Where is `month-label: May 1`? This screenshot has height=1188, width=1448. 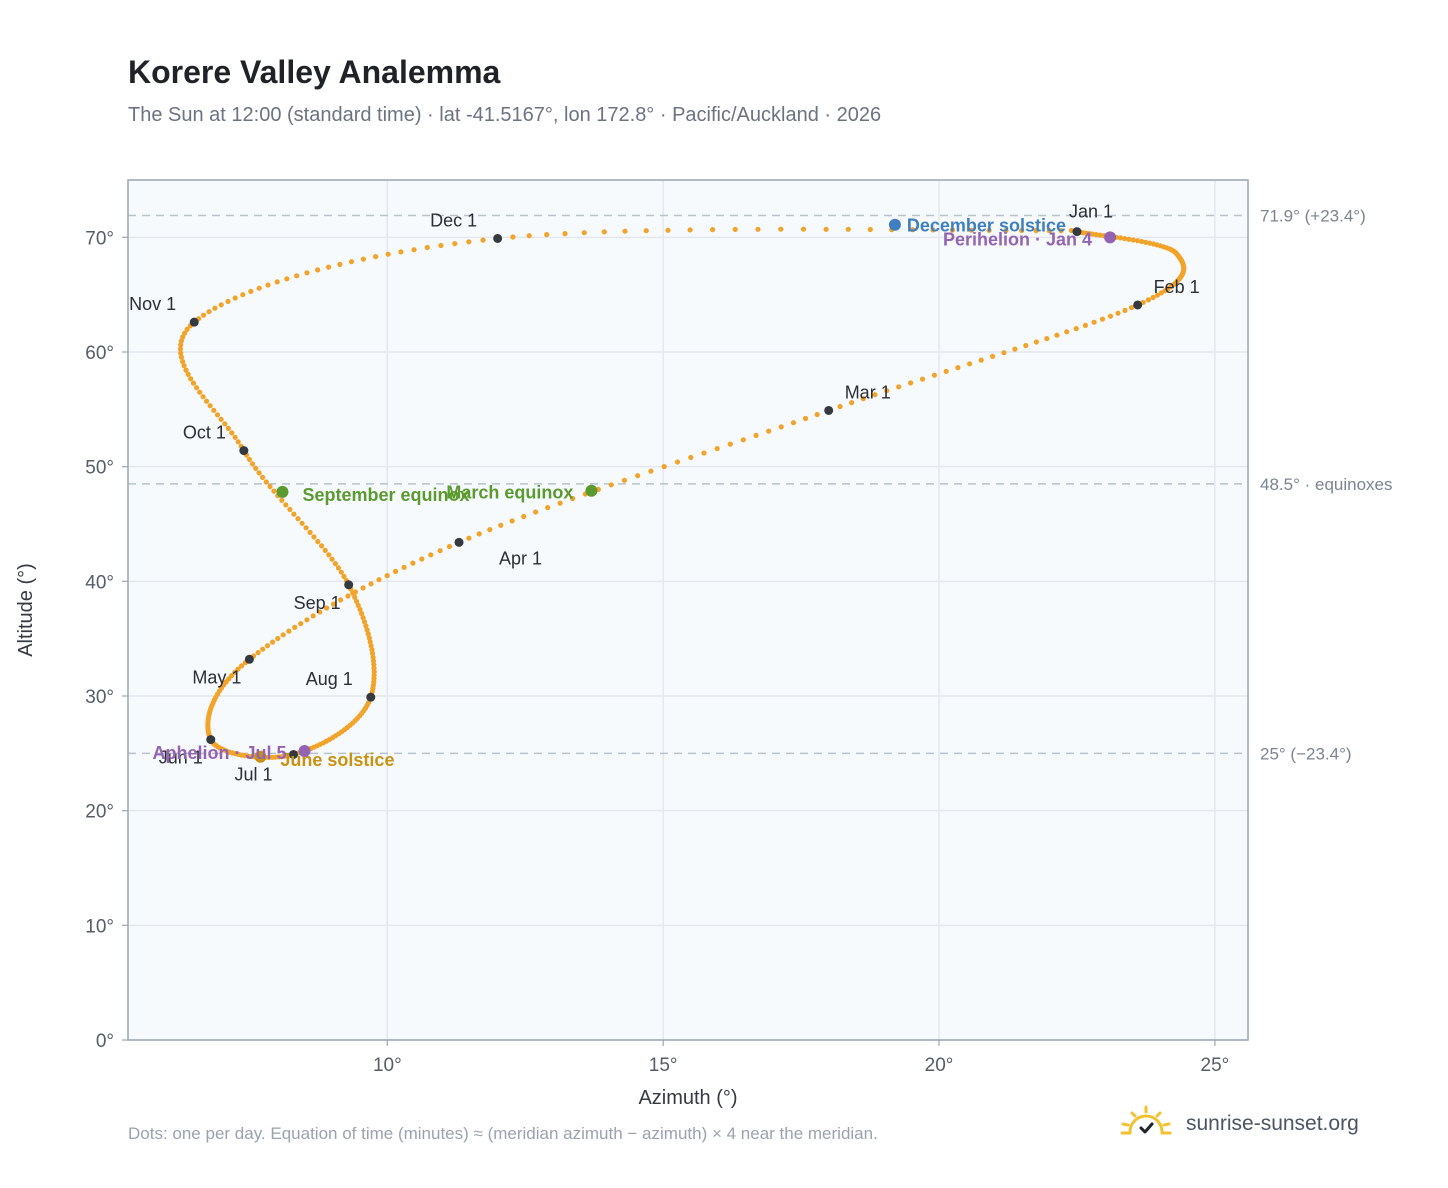 month-label: May 1 is located at coordinates (216, 677).